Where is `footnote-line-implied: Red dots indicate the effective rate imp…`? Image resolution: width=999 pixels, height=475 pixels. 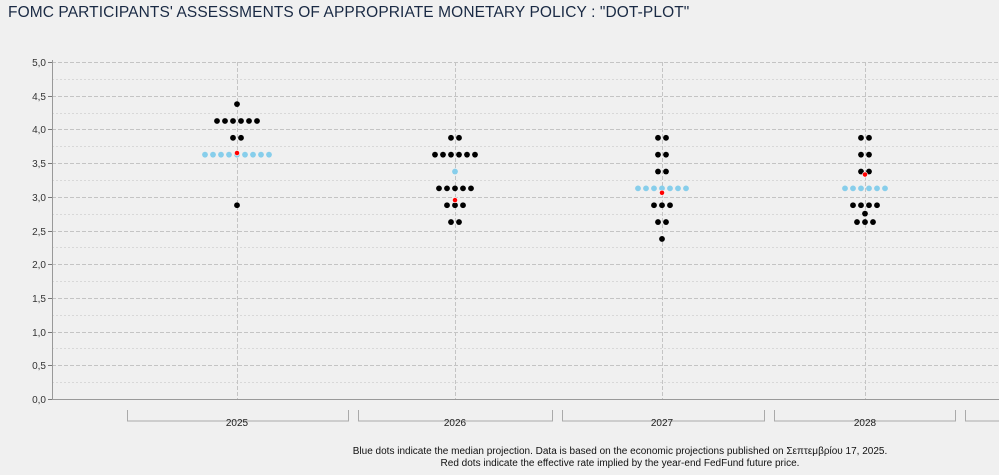
footnote-line-implied: Red dots indicate the effective rate imp… is located at coordinates (620, 463).